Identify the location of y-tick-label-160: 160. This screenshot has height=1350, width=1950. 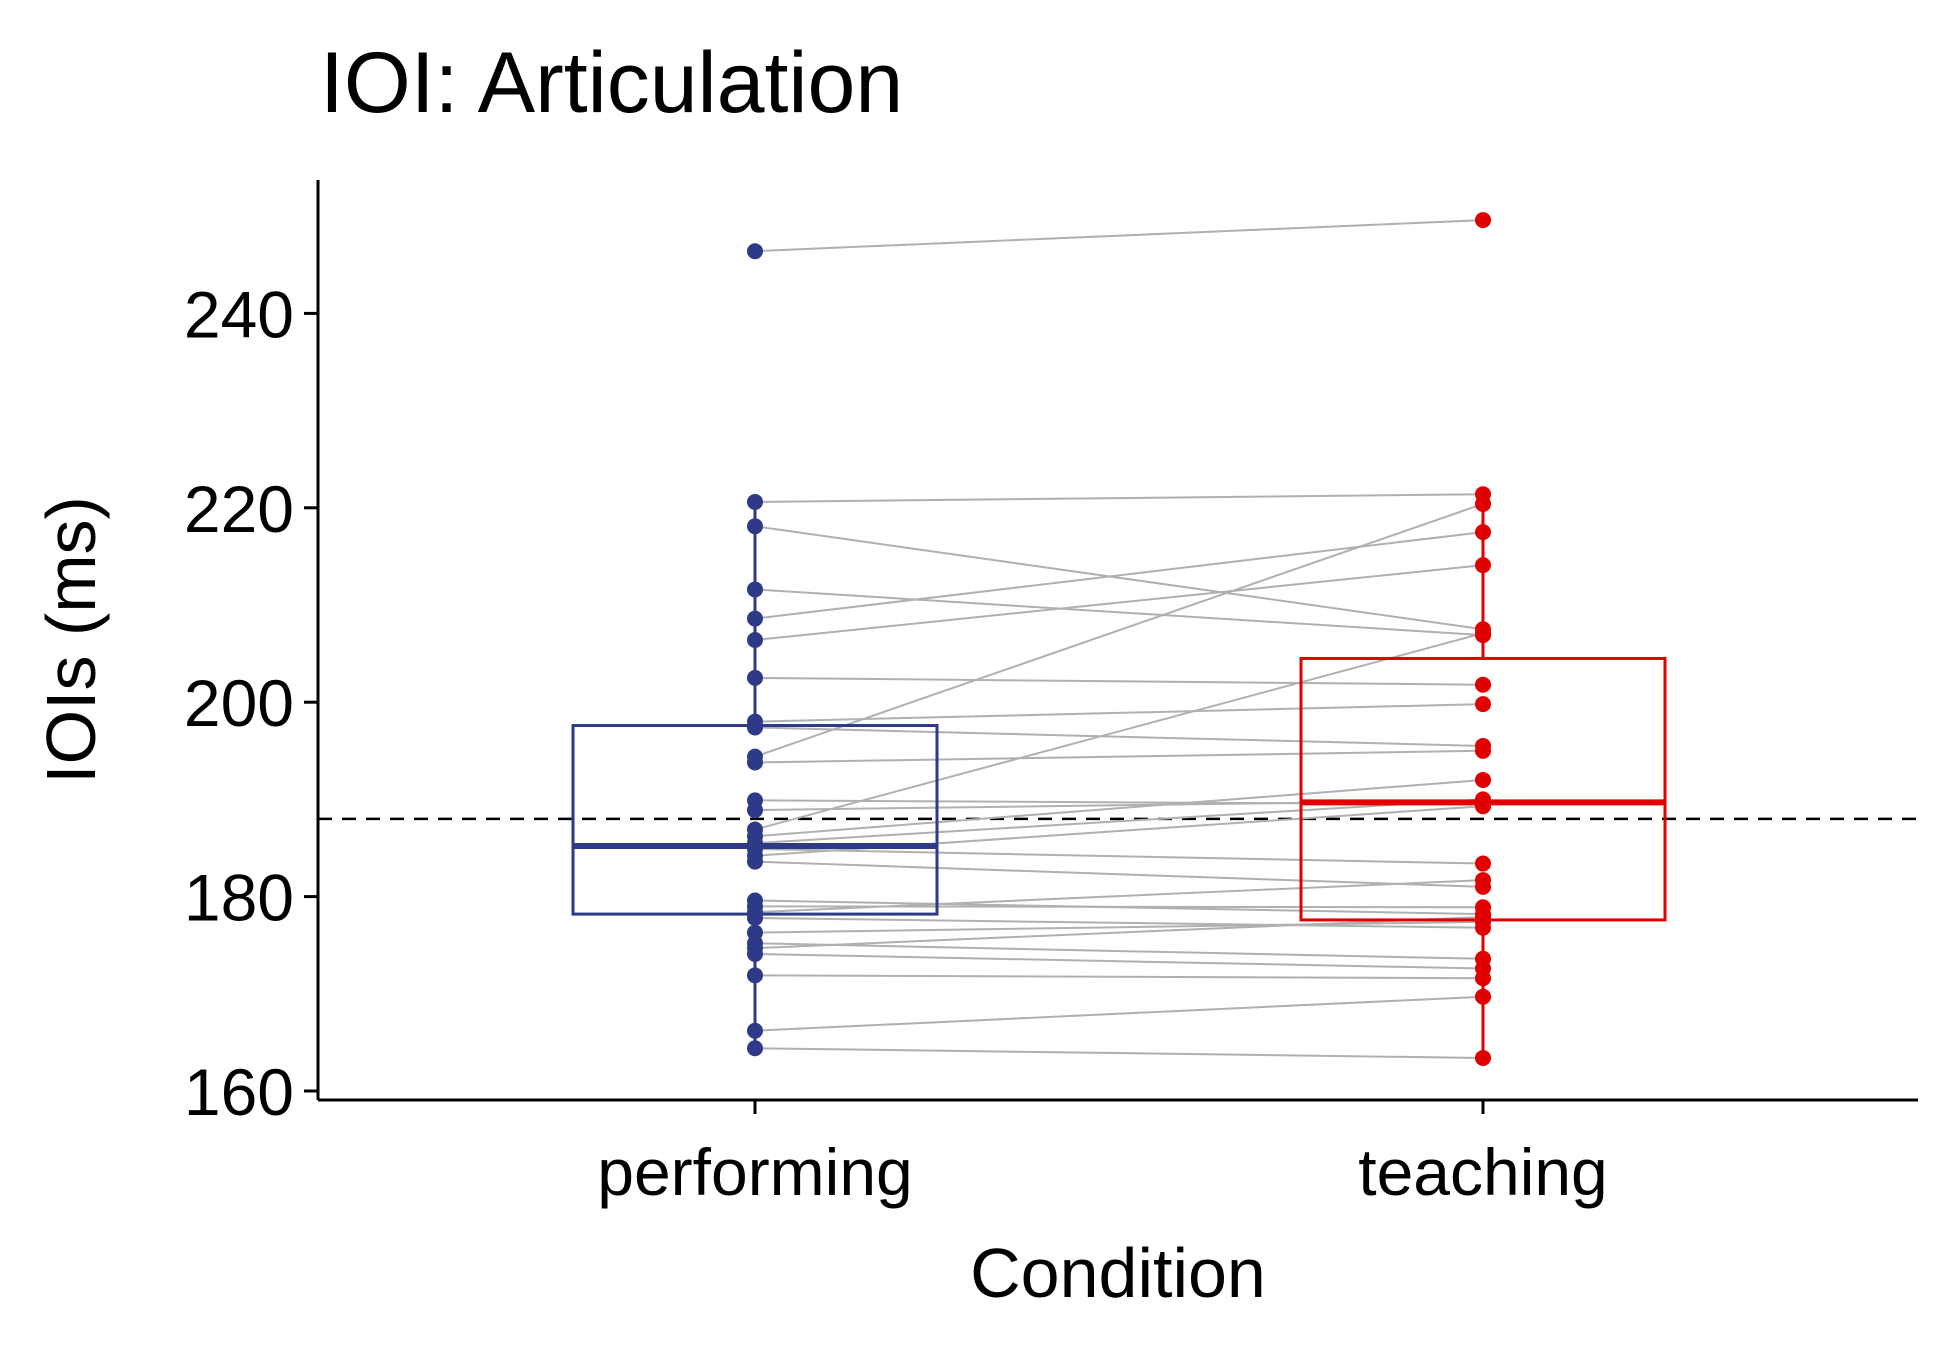
(239, 1092).